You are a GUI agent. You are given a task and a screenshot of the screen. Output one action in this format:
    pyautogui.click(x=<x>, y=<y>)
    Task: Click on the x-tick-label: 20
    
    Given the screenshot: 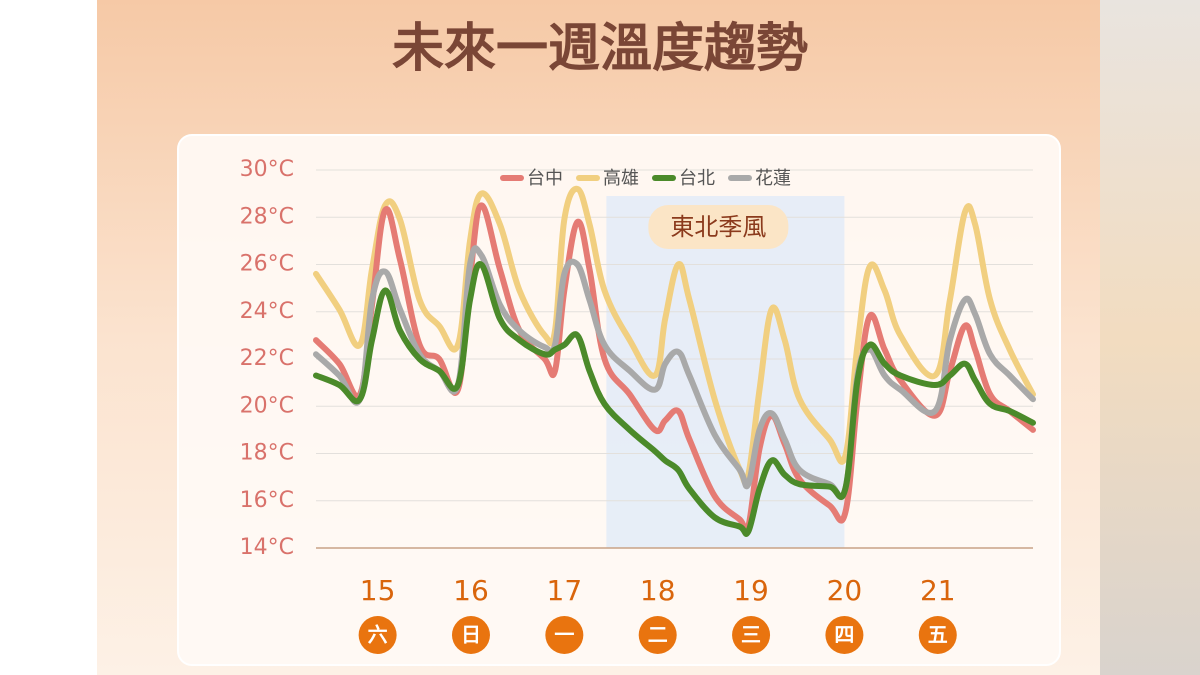 What is the action you would take?
    pyautogui.click(x=845, y=590)
    